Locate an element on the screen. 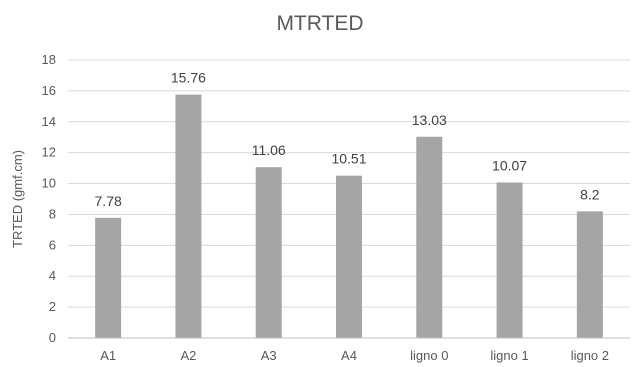 The height and width of the screenshot is (367, 639). x-tick-label: A3 is located at coordinates (269, 355).